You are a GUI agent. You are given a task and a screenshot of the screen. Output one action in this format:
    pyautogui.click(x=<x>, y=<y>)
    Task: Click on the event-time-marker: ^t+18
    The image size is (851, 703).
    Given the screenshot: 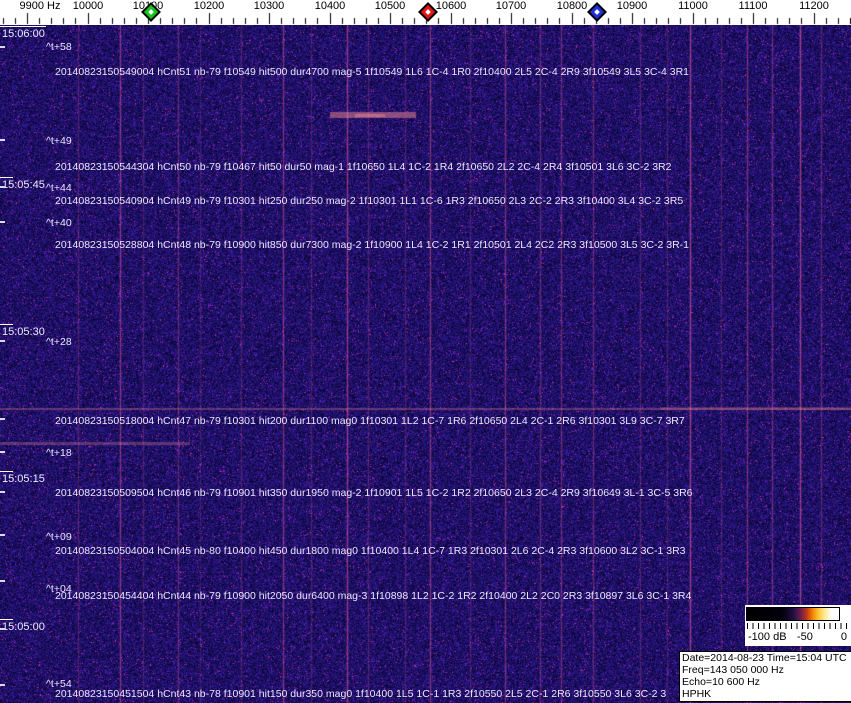 What is the action you would take?
    pyautogui.click(x=59, y=453)
    